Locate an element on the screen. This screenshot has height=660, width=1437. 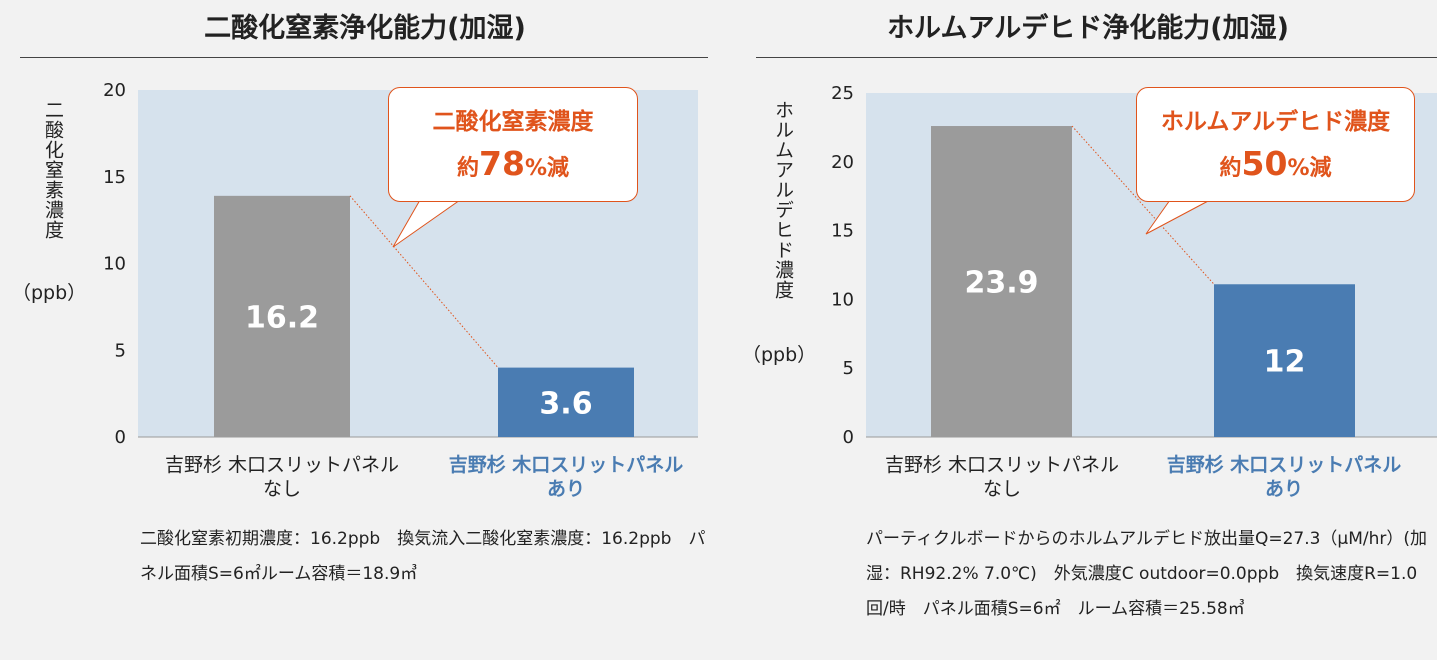
y-axis-label: ホルムアルデヒド濃度 is located at coordinates (783, 200).